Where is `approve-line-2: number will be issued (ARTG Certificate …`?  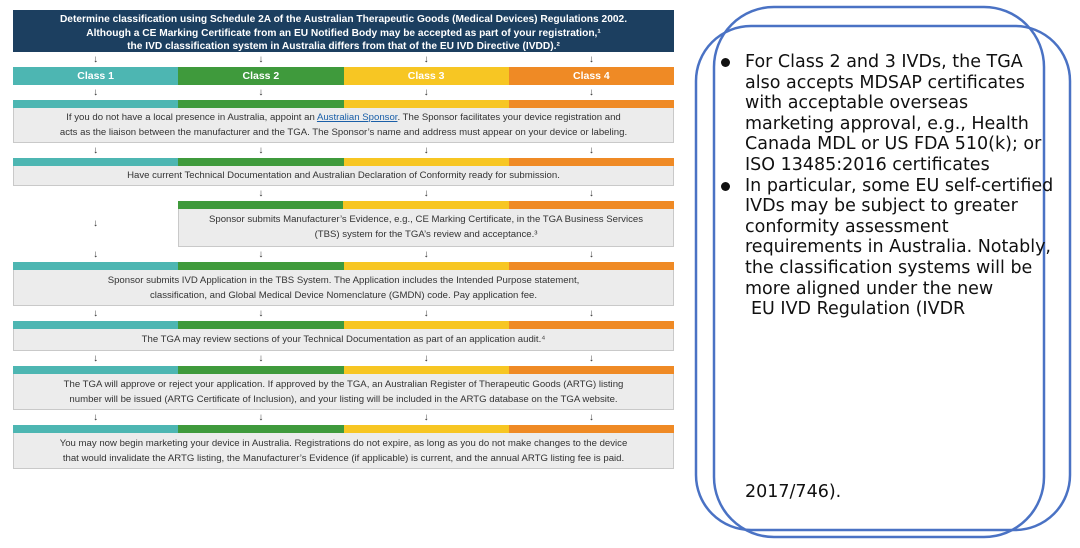
approve-line-2: number will be issued (ARTG Certificate … is located at coordinates (343, 399).